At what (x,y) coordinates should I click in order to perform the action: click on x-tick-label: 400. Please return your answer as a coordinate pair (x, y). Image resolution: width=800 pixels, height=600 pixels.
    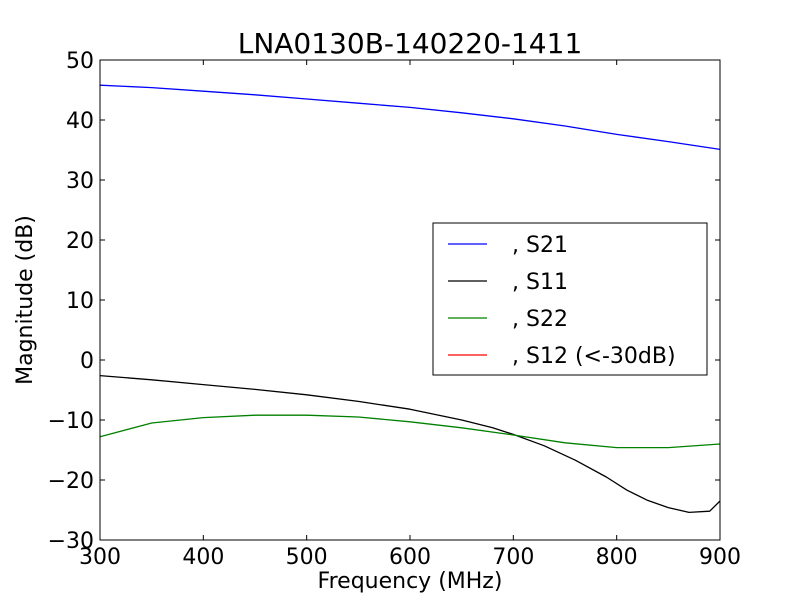
    Looking at the image, I should click on (203, 557).